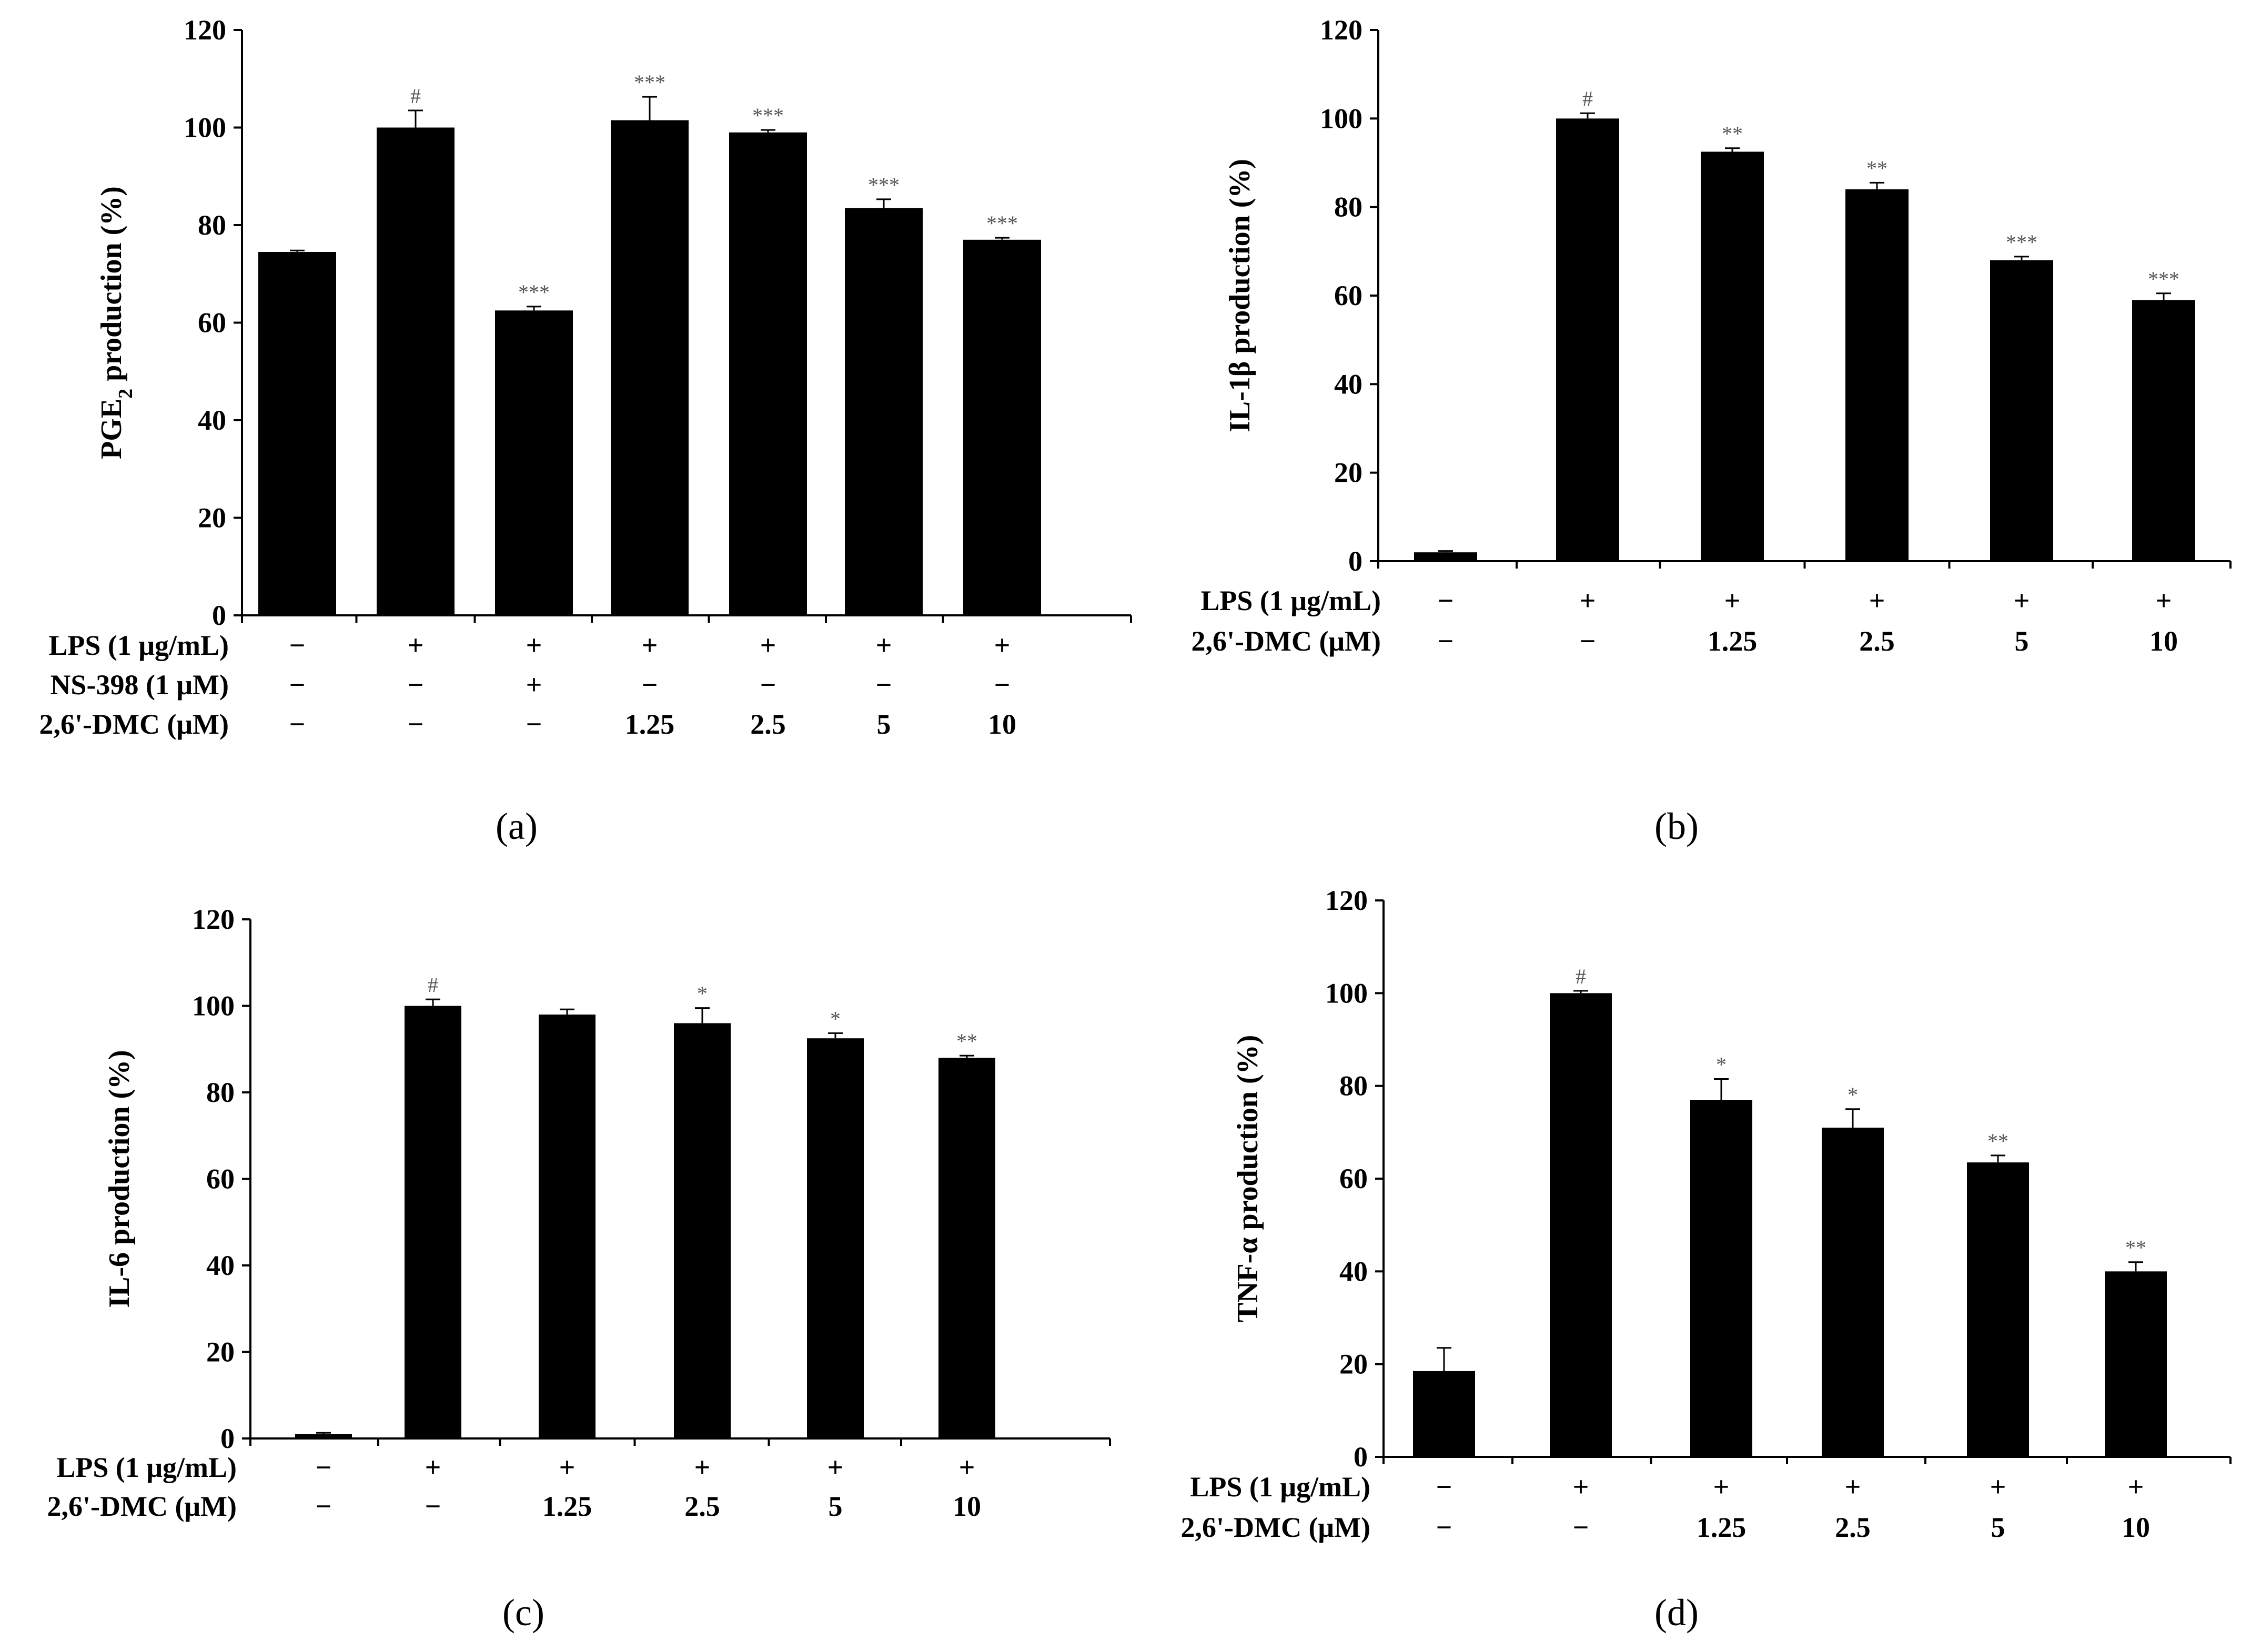 The height and width of the screenshot is (1652, 2251). What do you see at coordinates (523, 1613) in the screenshot?
I see `panel-label: (c)` at bounding box center [523, 1613].